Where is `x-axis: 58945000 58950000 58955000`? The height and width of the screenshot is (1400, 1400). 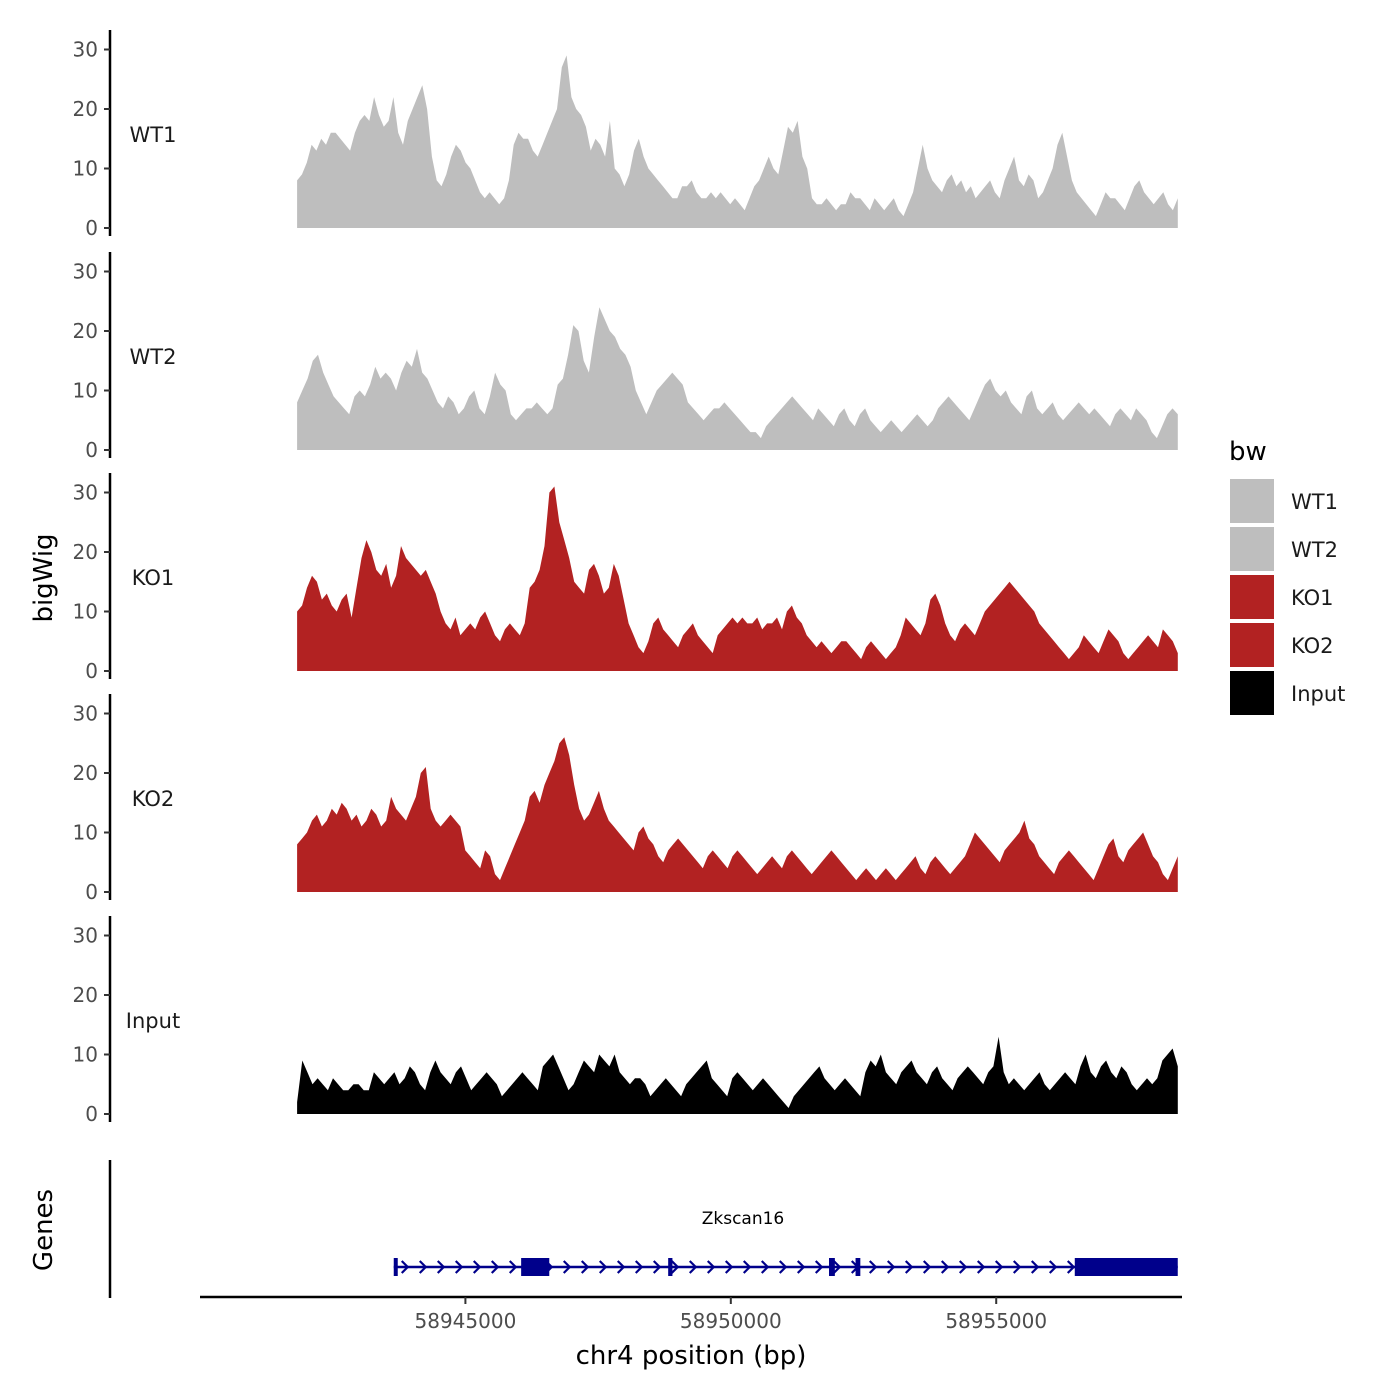
x-axis: 58945000 58950000 58955000 is located at coordinates (691, 1314).